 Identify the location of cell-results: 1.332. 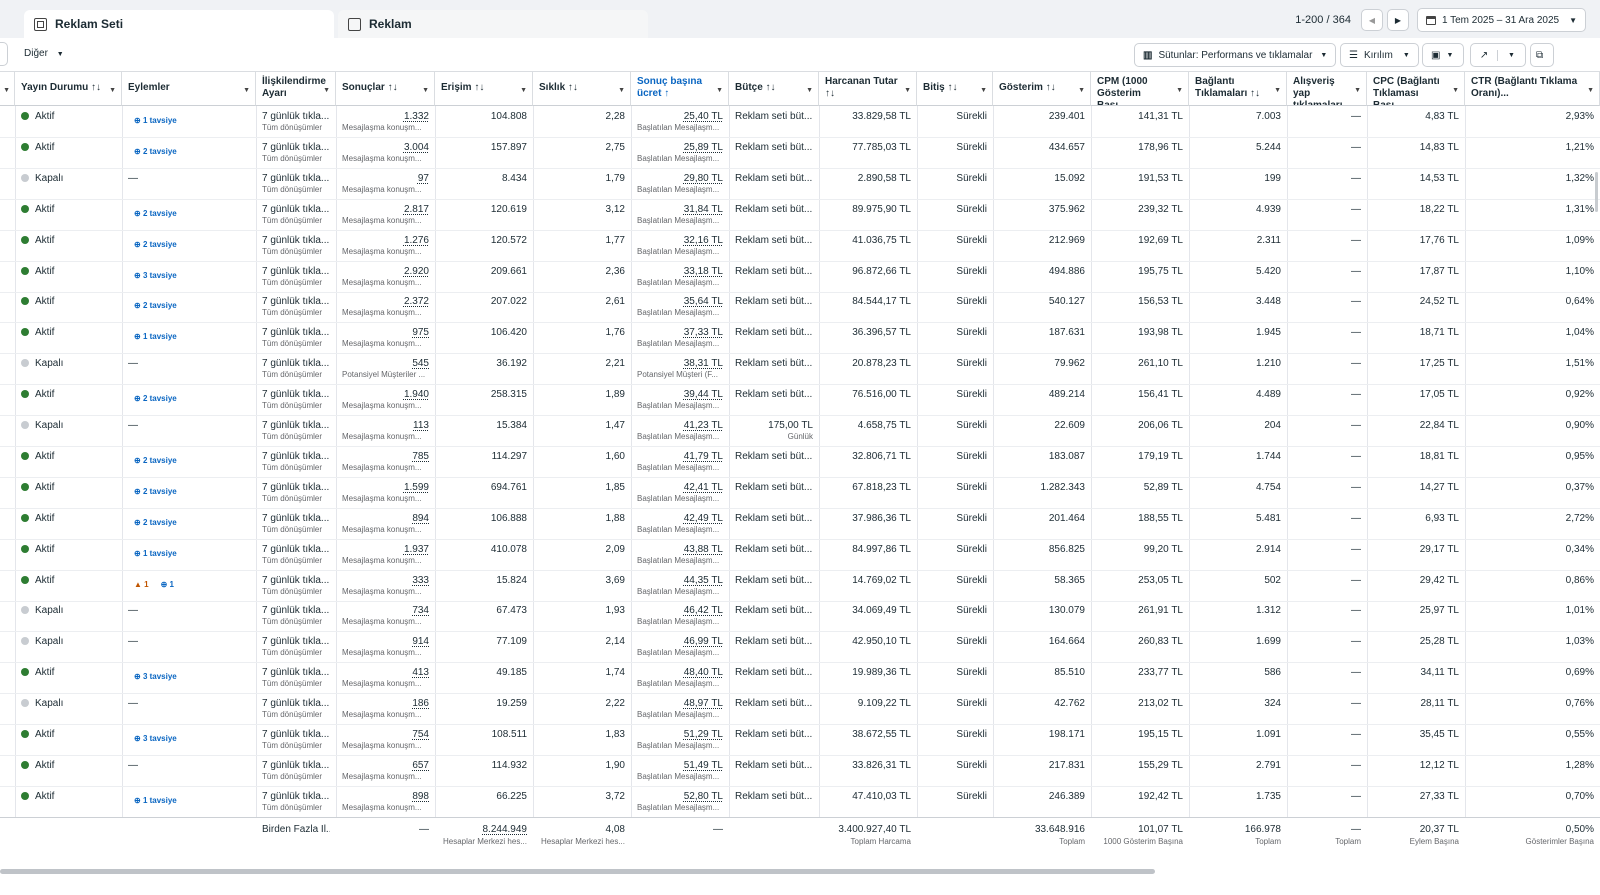
(416, 116).